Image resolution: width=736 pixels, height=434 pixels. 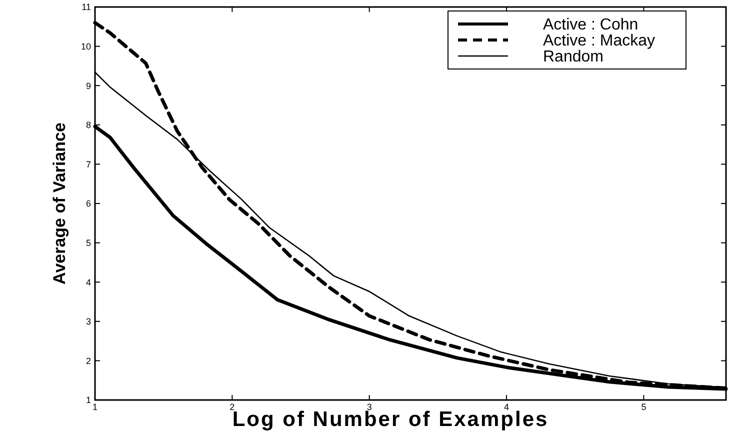 What do you see at coordinates (88, 125) in the screenshot?
I see `y-tick-label: 8` at bounding box center [88, 125].